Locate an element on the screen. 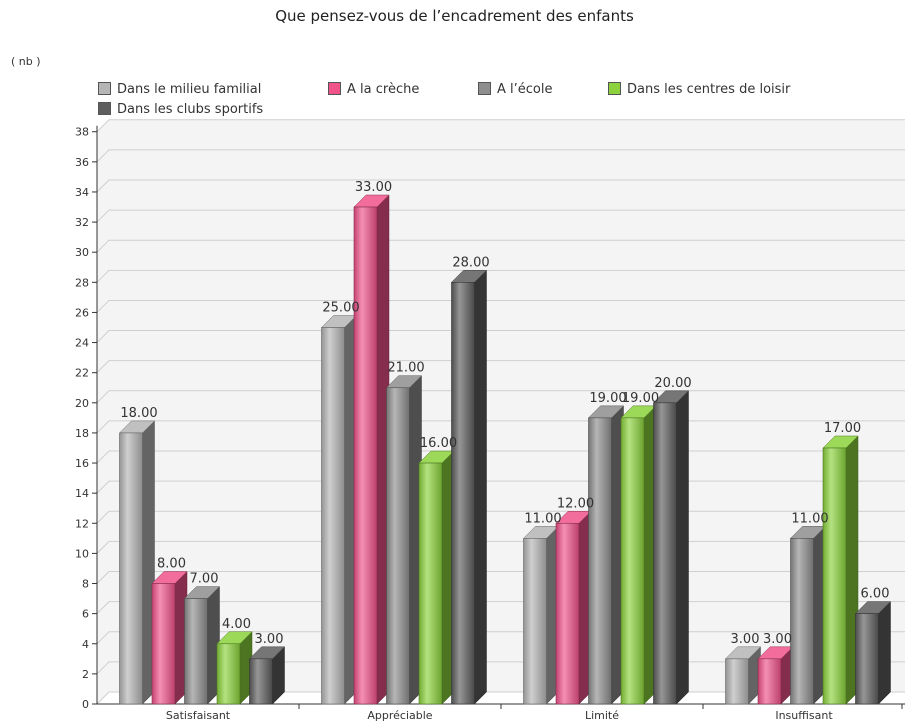 This screenshot has height=724, width=909. legend-item-creche: A la crèche is located at coordinates (373, 91).